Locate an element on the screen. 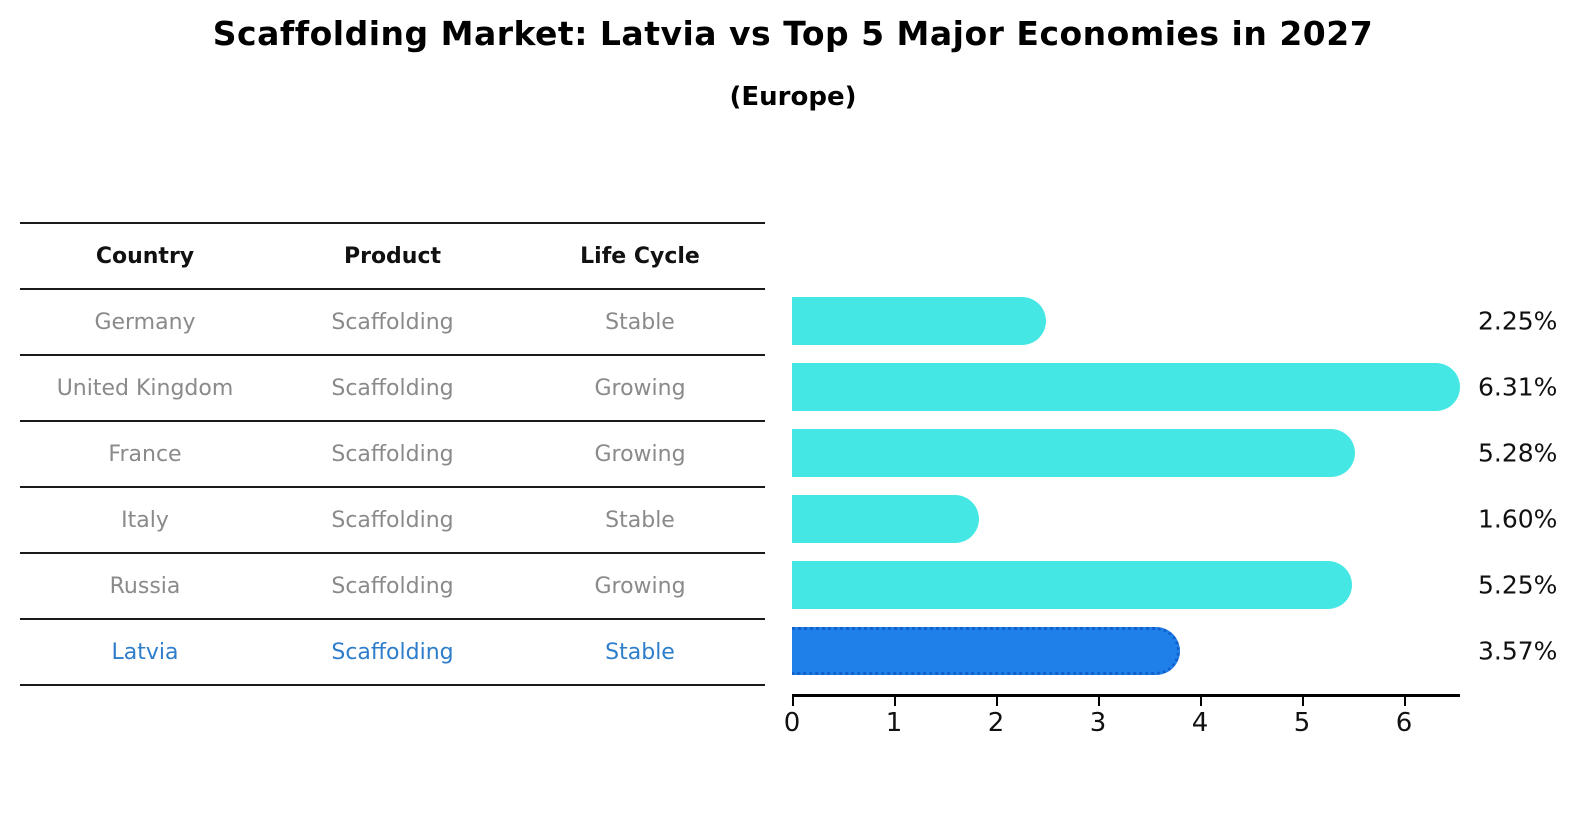  table-row: Italy Scaffolding Stable is located at coordinates (392, 521).